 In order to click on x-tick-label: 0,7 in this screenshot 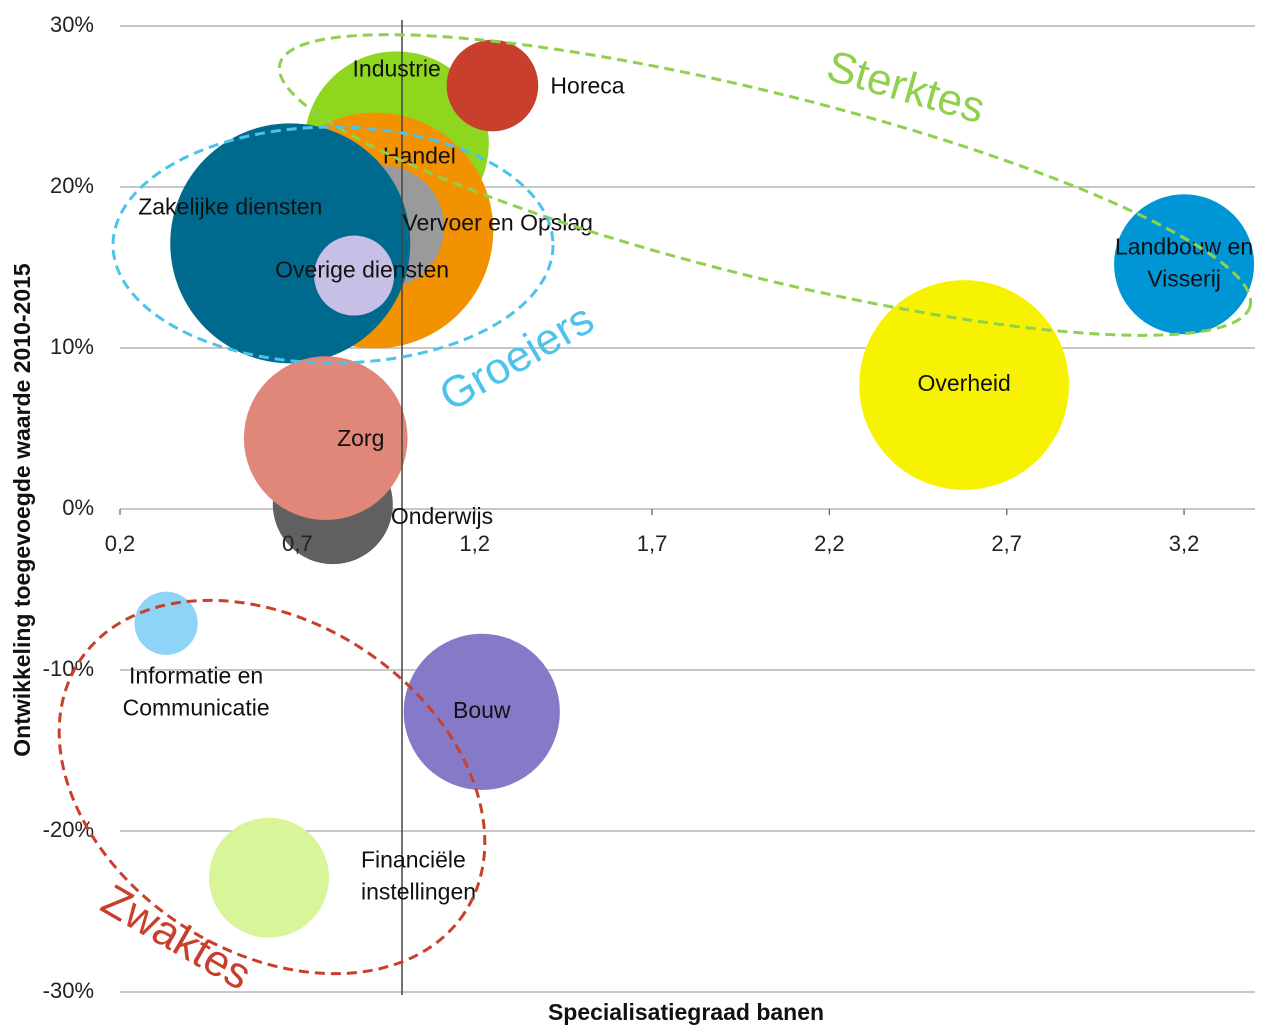, I will do `click(297, 543)`.